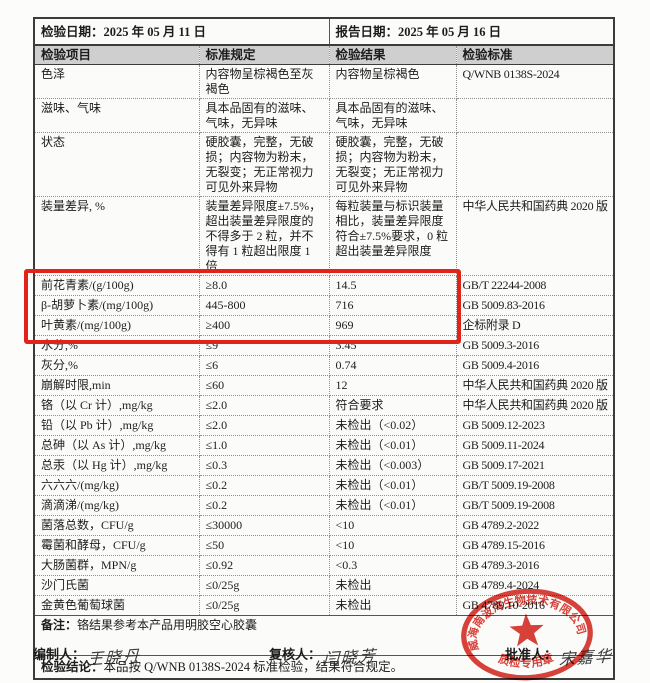 This screenshot has height=683, width=650. Describe the element at coordinates (72, 667) in the screenshot. I see `conclusion-label: 检验结论：` at that location.